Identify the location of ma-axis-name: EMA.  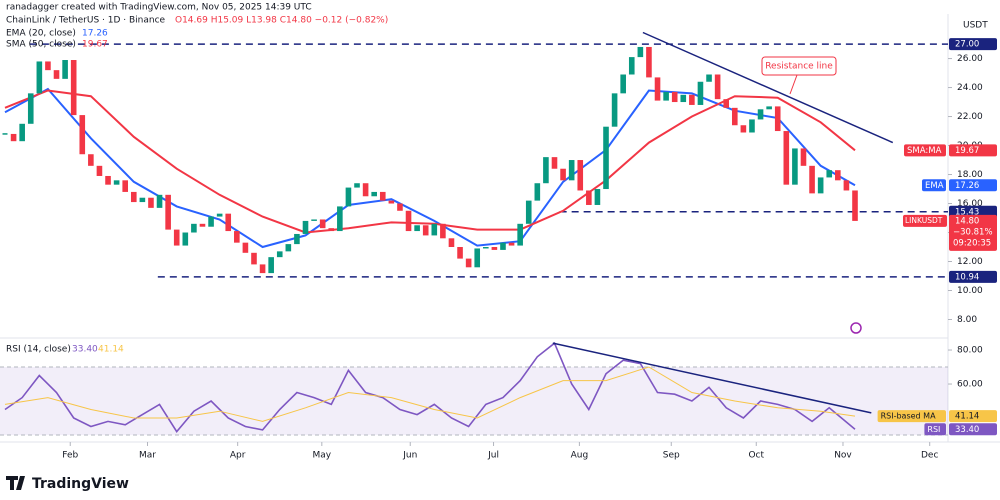
(934, 186).